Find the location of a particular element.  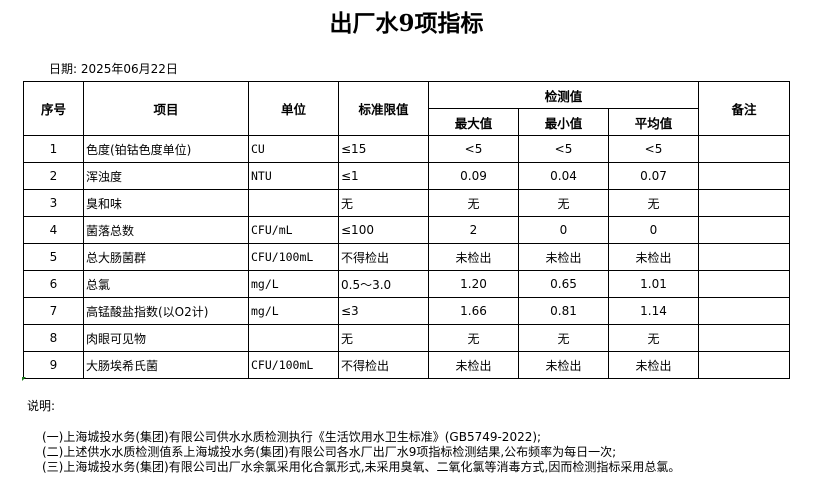

table-row: 4 菌落总数 CFU/mL ≤100 2 0 0 is located at coordinates (406, 230).